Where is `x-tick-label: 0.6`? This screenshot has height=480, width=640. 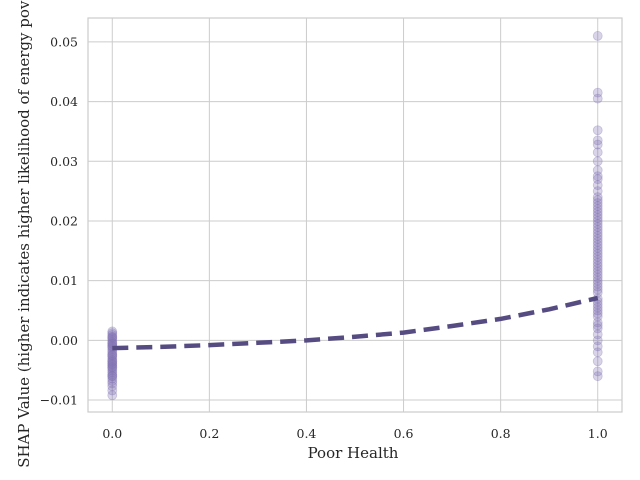
x-tick-label: 0.6 is located at coordinates (404, 433).